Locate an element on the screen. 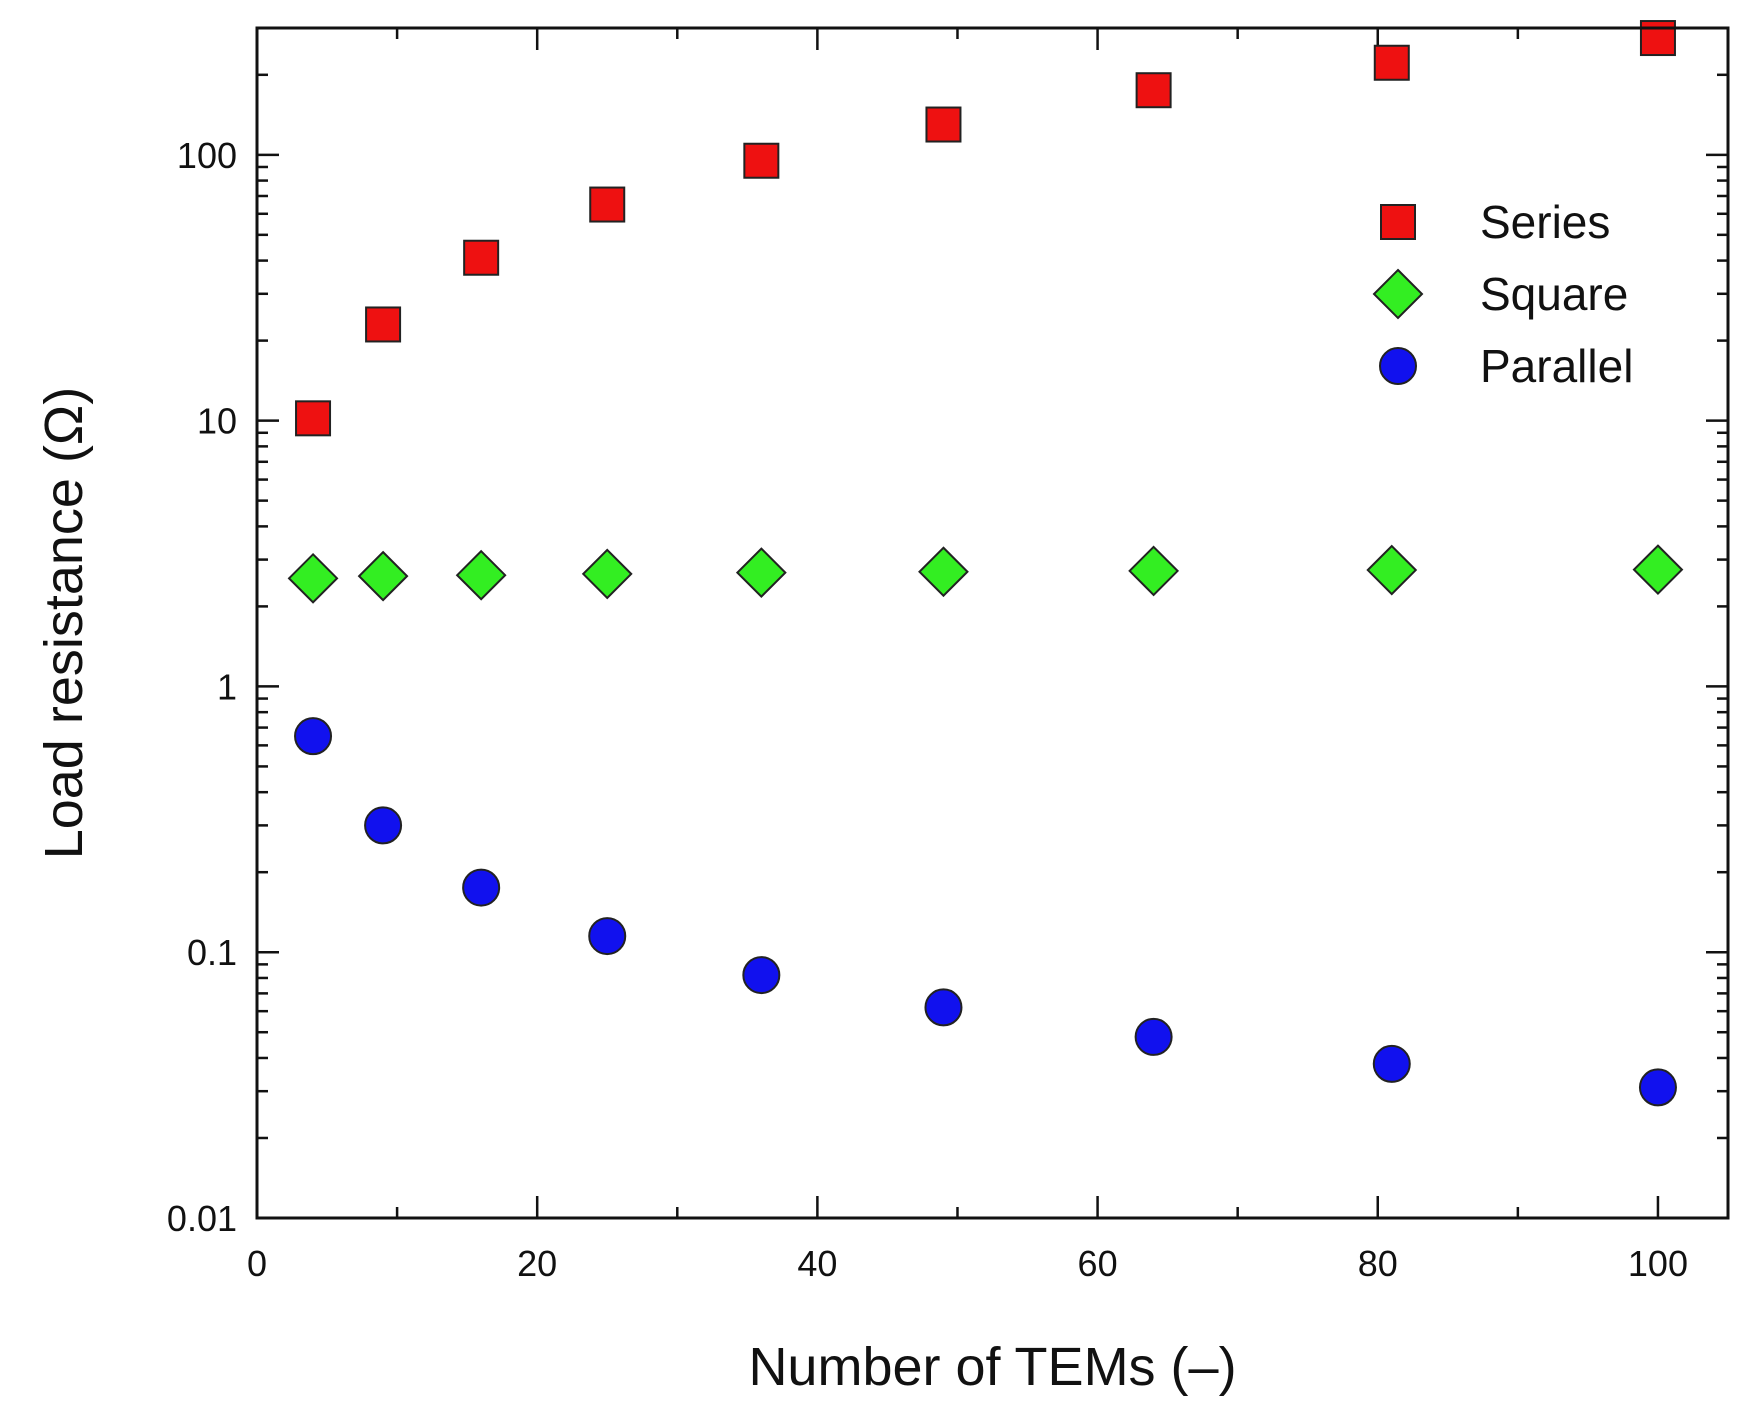  x-tick-label: 20 is located at coordinates (537, 1263).